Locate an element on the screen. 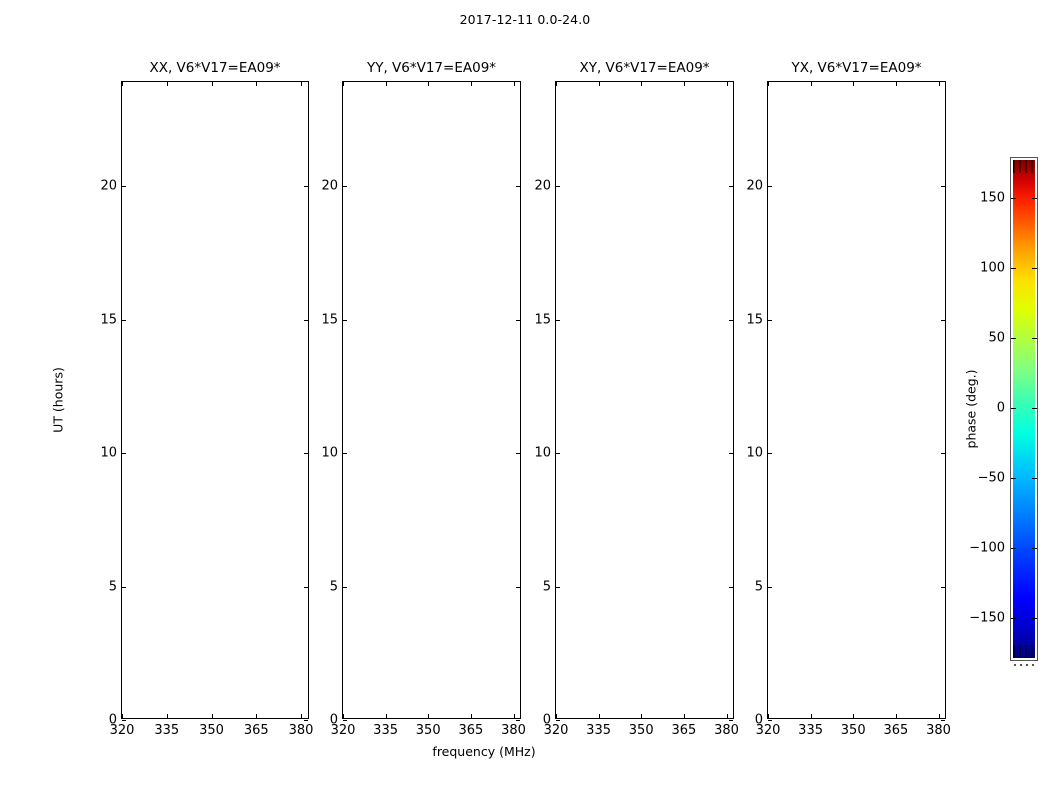 The image size is (1050, 800). colorbar-underline-dots is located at coordinates (1025, 665).